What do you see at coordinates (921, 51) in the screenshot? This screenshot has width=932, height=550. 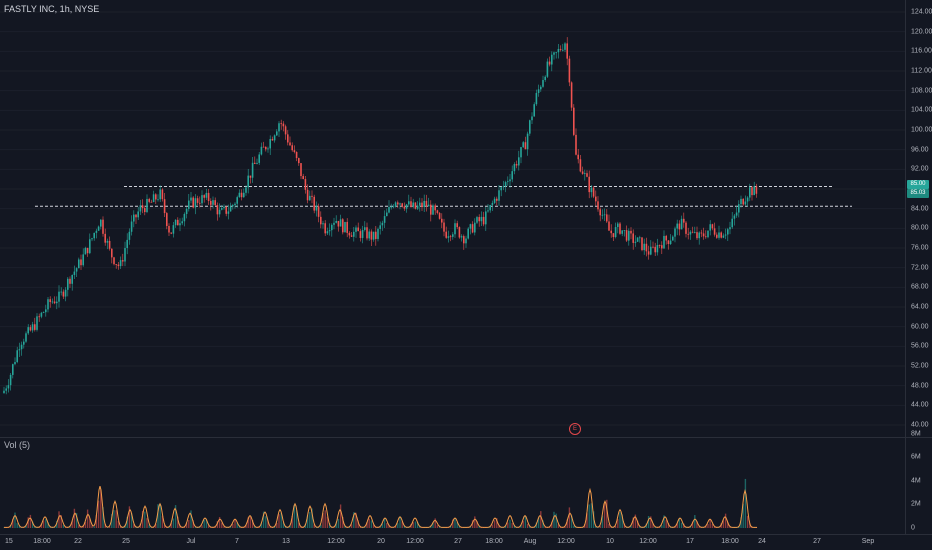 I see `price-tick-label: 116.00` at bounding box center [921, 51].